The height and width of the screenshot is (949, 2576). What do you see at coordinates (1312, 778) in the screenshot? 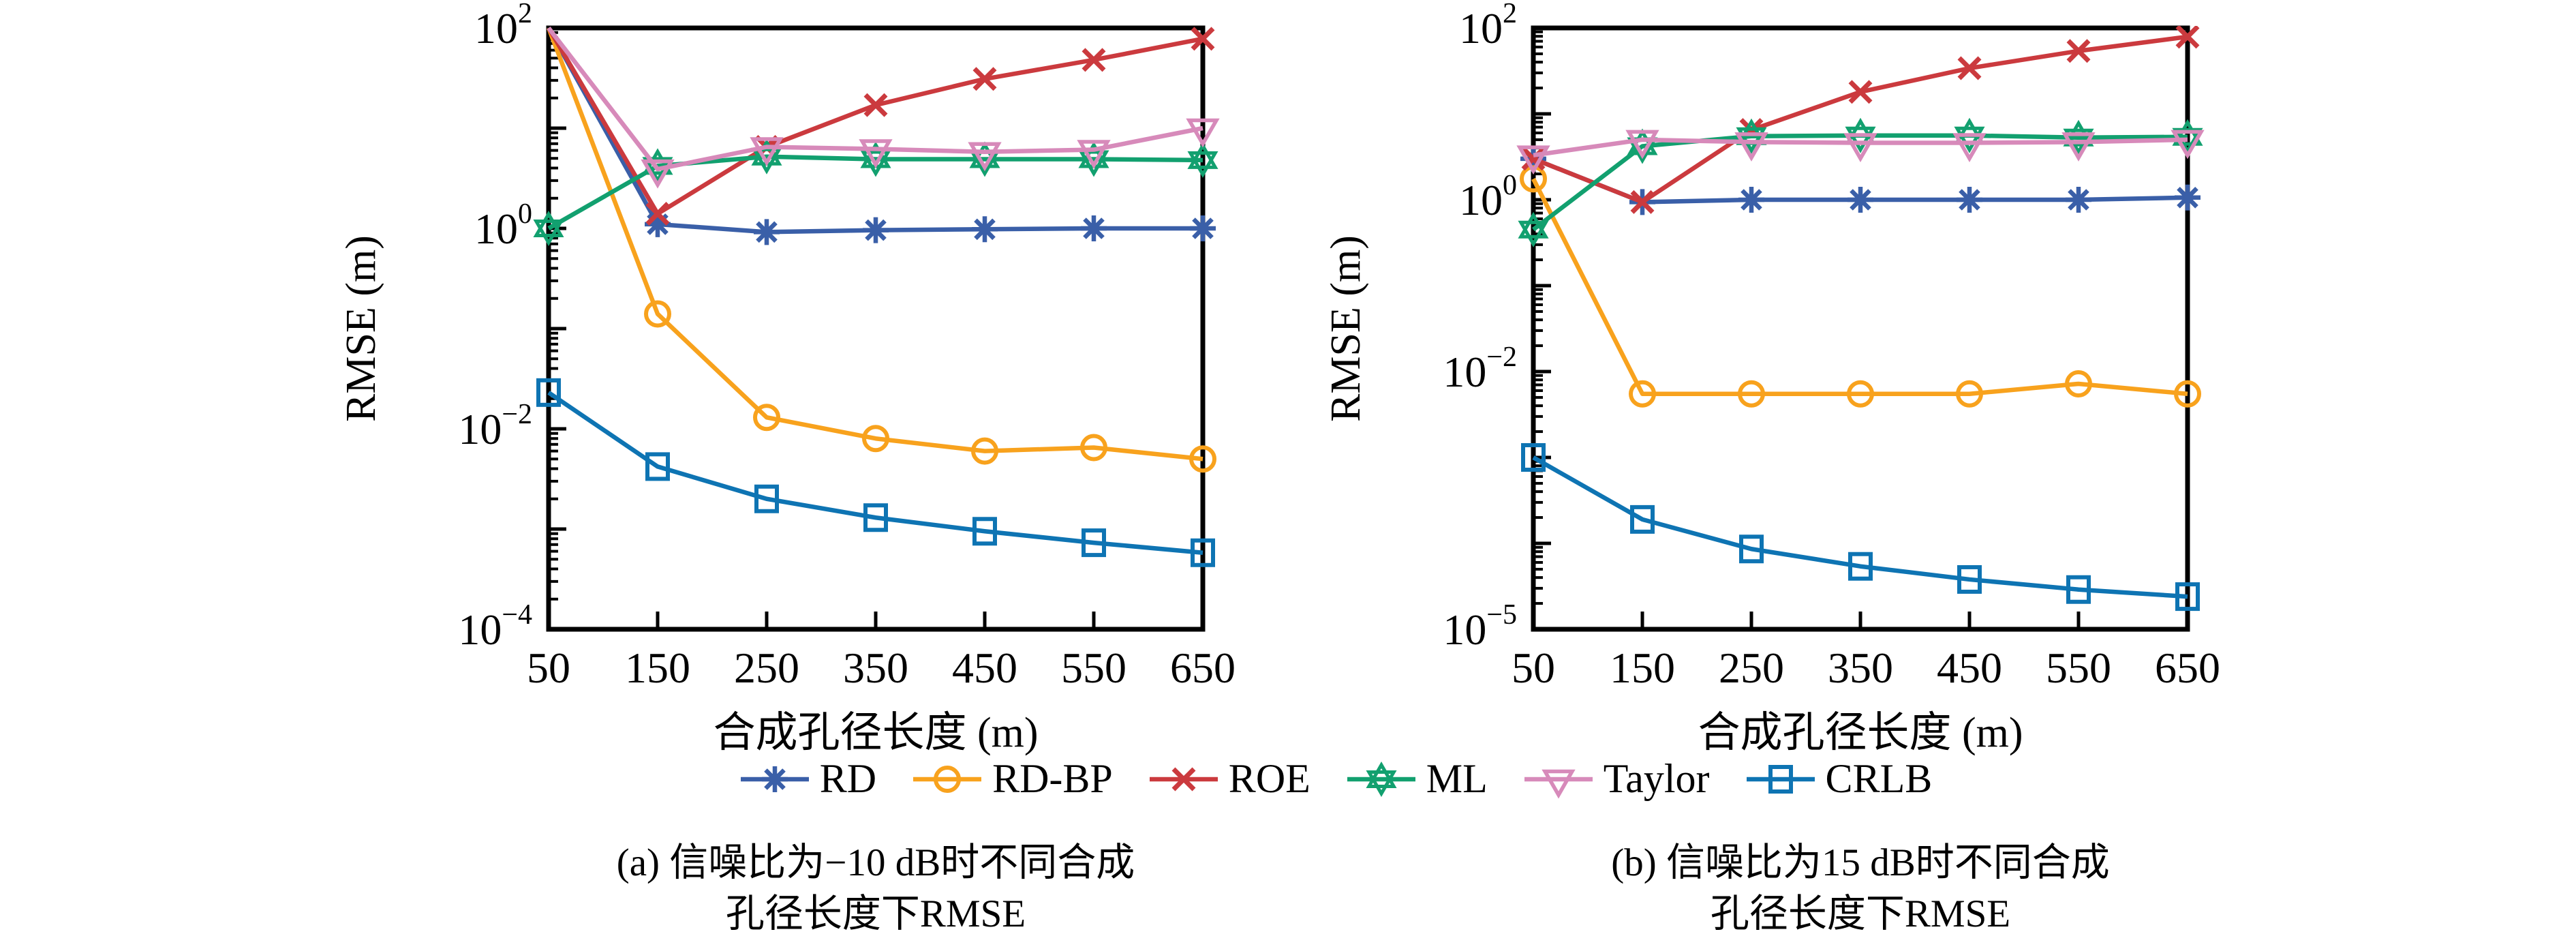
I see `legend: RD RD-BP ROE ML Taylor CRLB` at bounding box center [1312, 778].